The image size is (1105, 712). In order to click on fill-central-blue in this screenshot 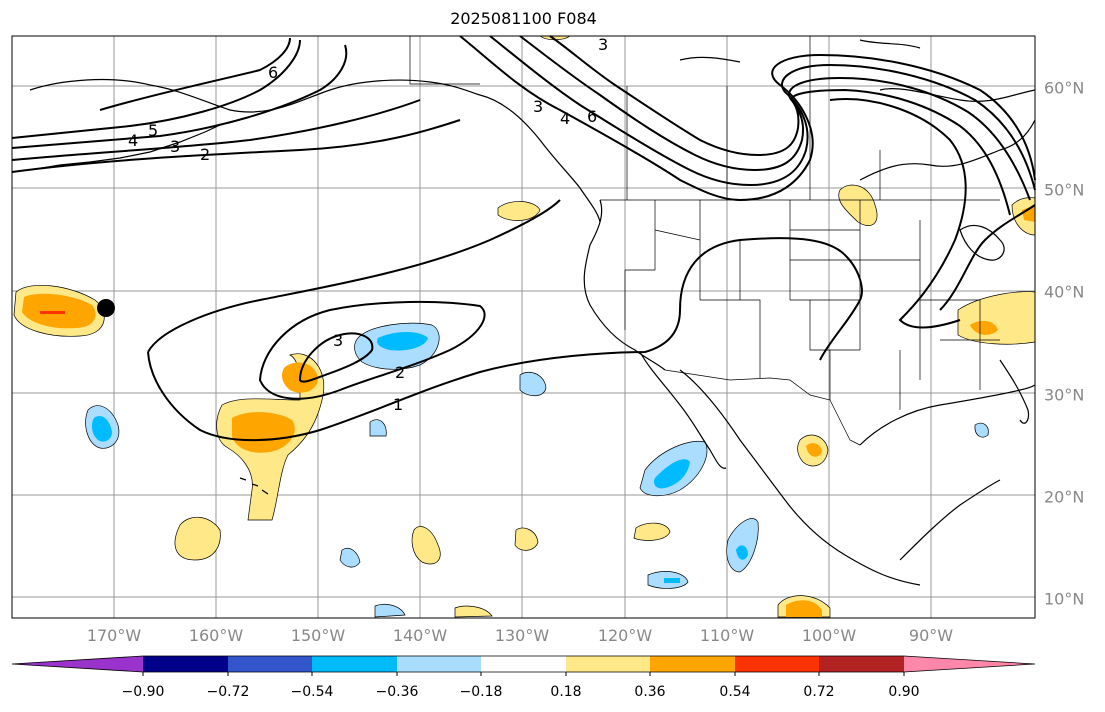, I will do `click(402, 341)`.